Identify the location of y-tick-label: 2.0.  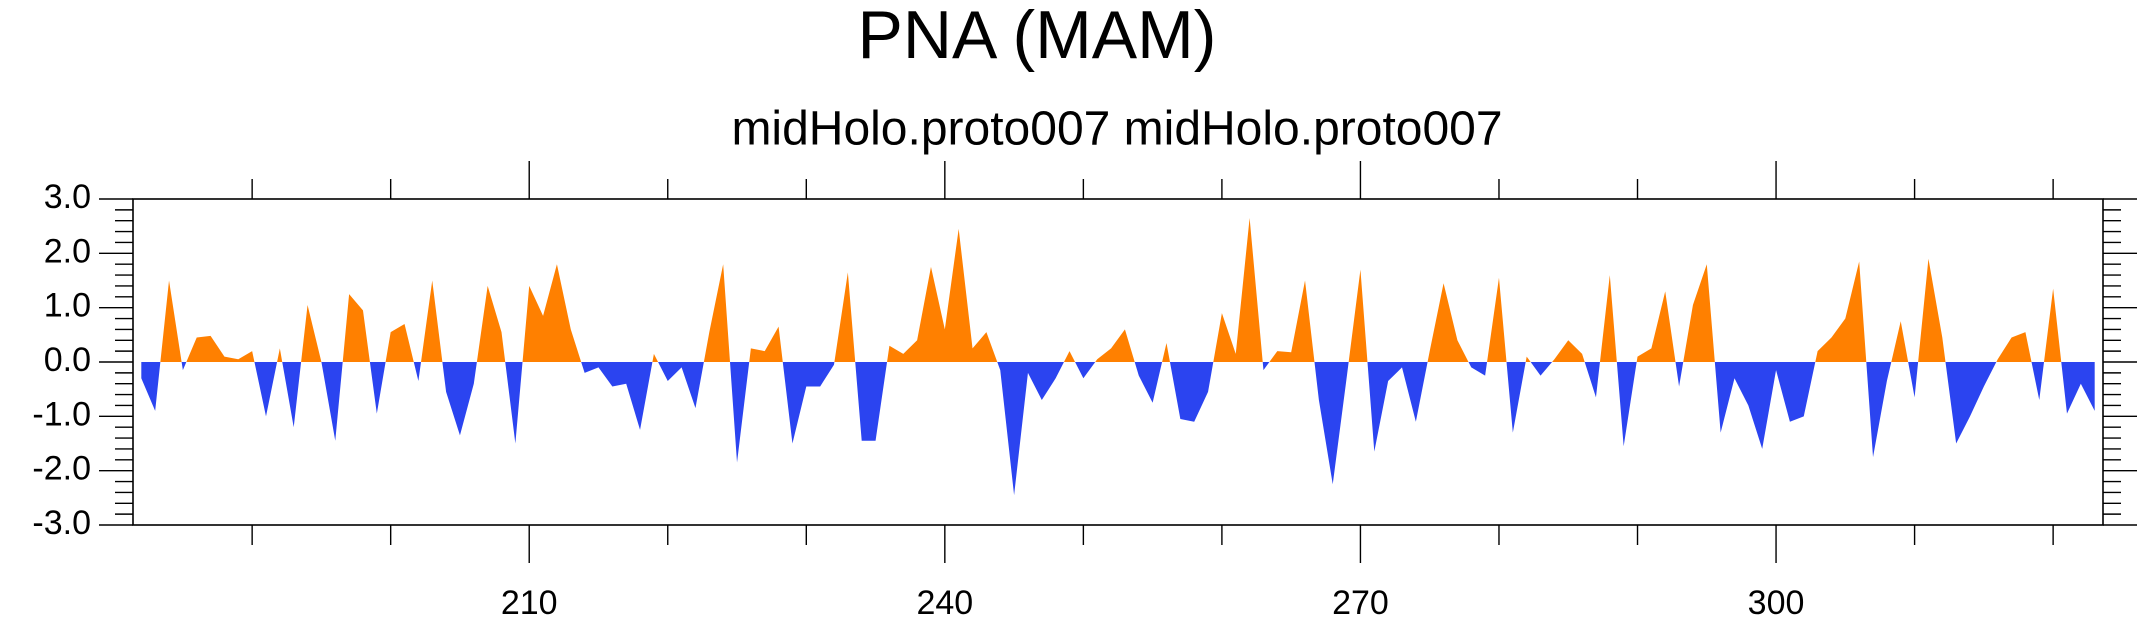
(67, 251).